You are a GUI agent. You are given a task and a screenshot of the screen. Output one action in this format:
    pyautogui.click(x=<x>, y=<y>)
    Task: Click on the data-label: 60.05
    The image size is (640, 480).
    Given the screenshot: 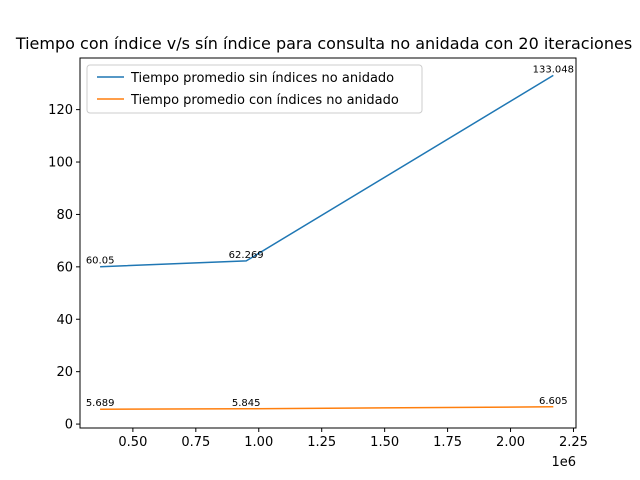 What is the action you would take?
    pyautogui.click(x=100, y=261)
    